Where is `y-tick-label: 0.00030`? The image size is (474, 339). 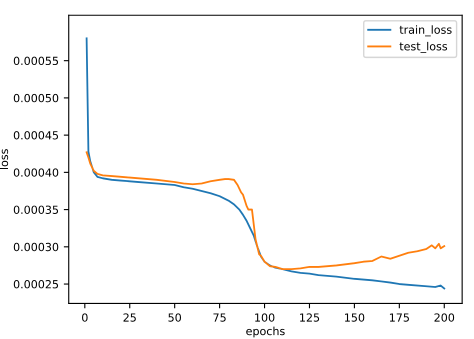
y-tick-label: 0.00030 is located at coordinates (36, 247).